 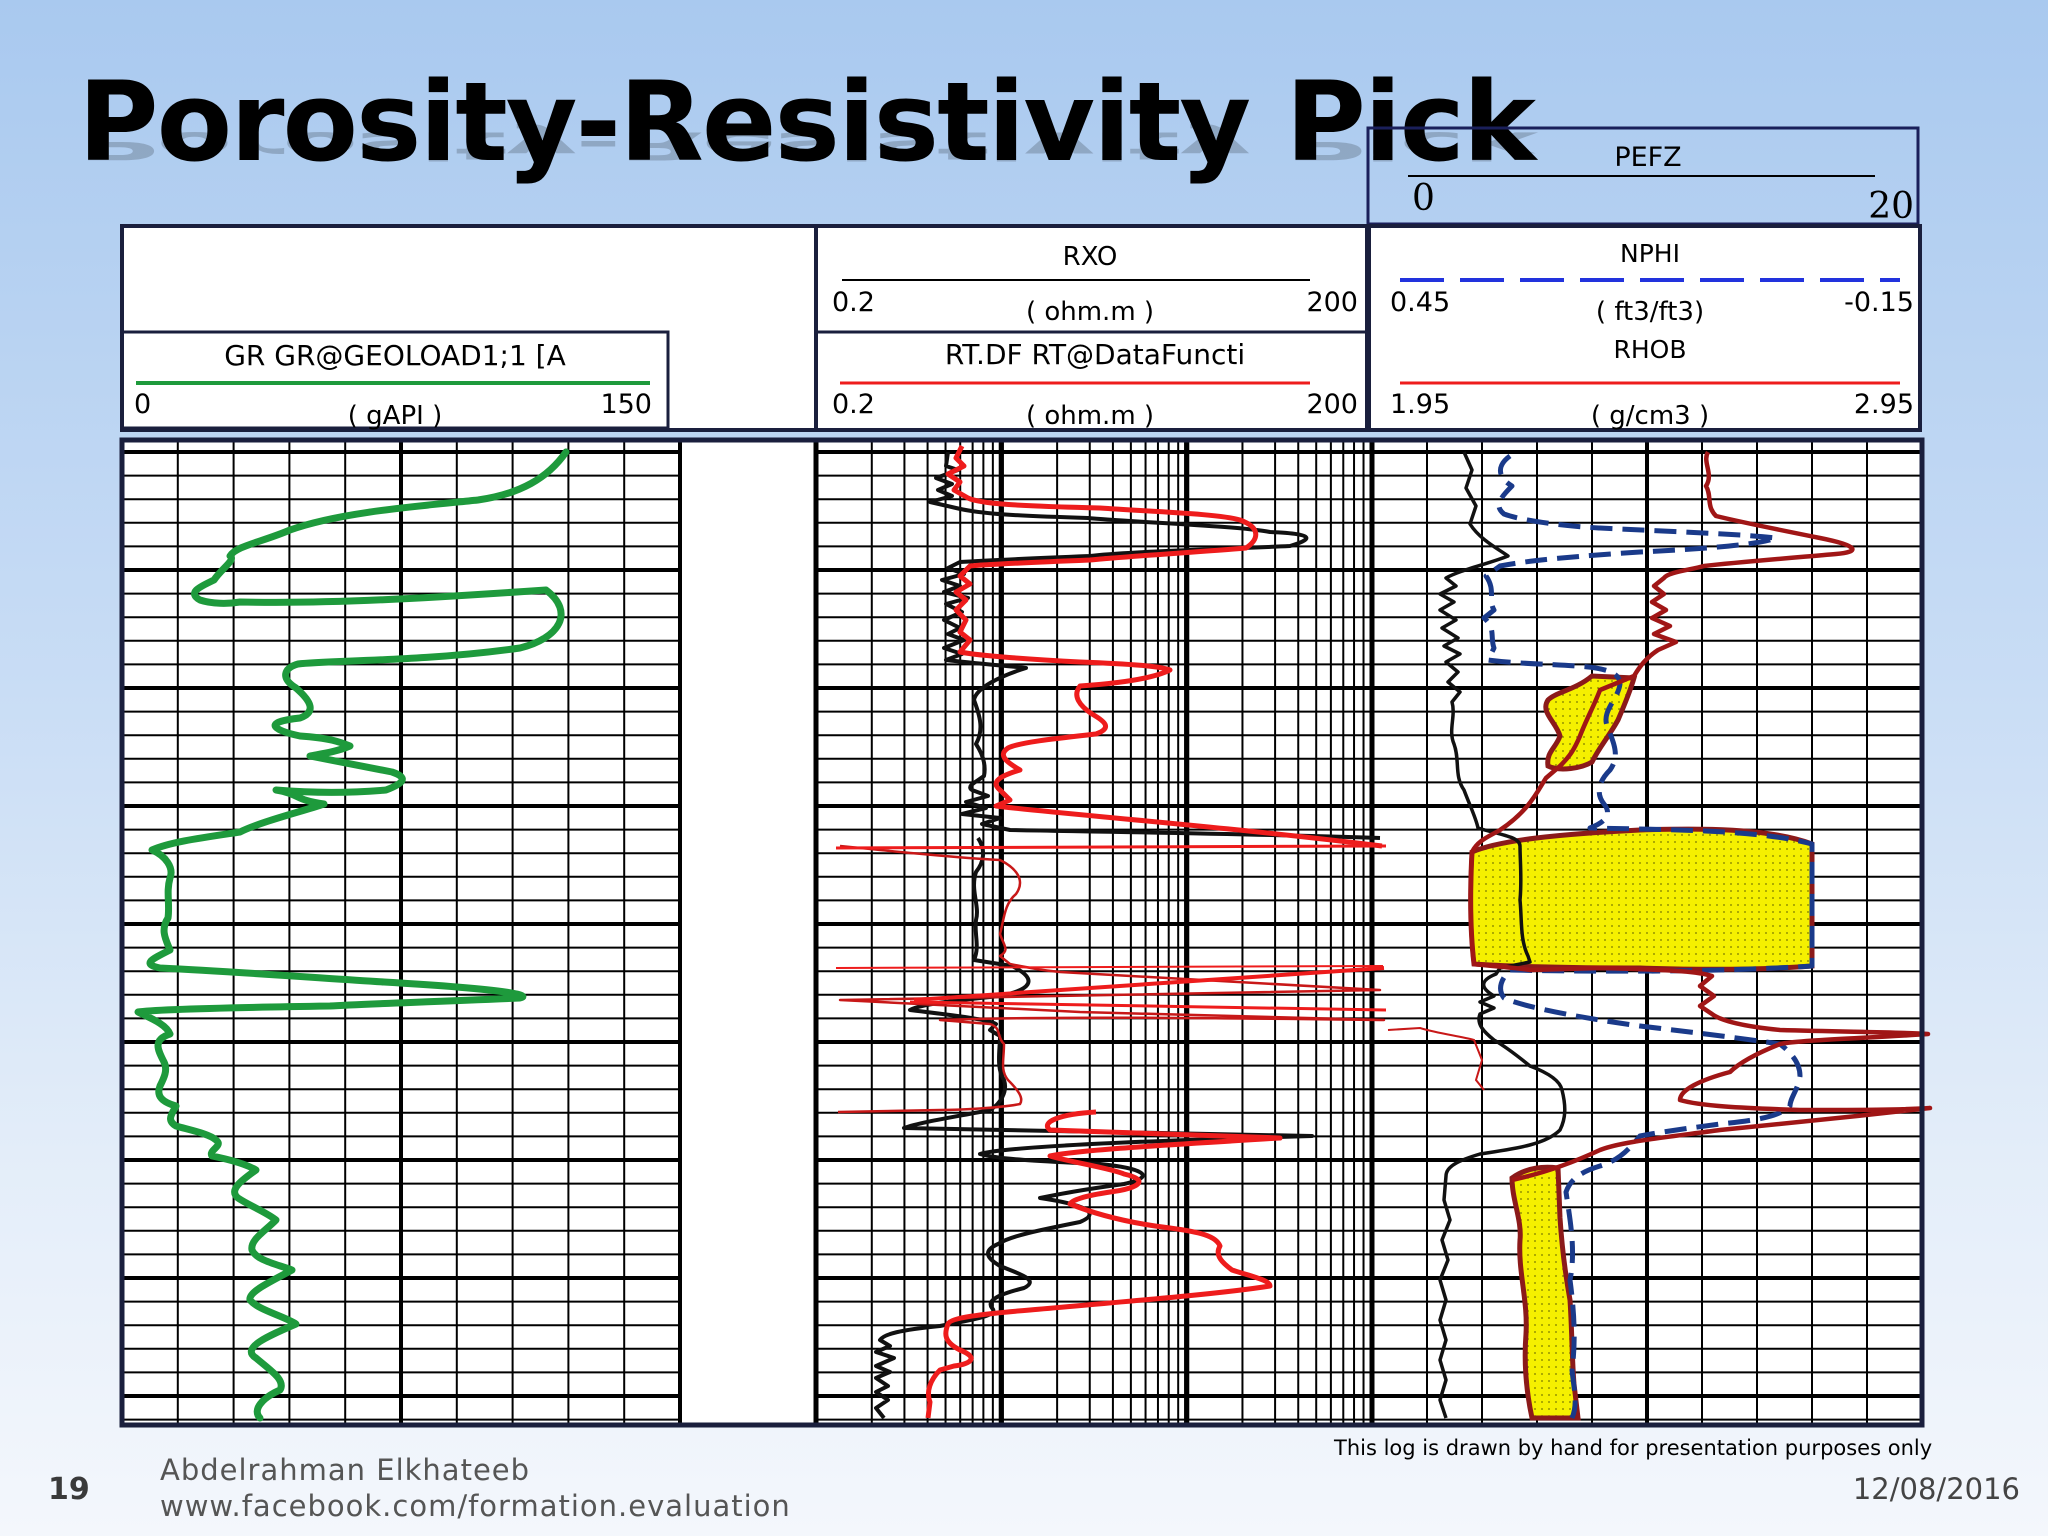 What do you see at coordinates (1650, 312) in the screenshot?
I see `nphi-unit: ( ft3/ft3)` at bounding box center [1650, 312].